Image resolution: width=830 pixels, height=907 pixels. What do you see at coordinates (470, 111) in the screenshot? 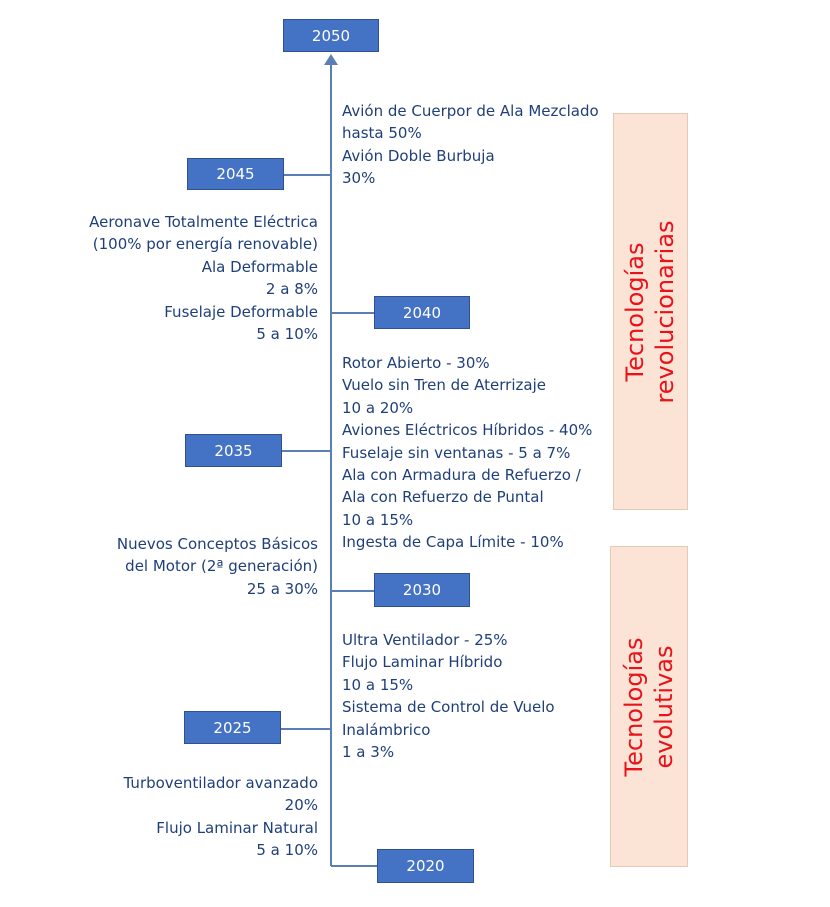
I see `tech-line: Avión de Cuerpor de Ala Mezclado` at bounding box center [470, 111].